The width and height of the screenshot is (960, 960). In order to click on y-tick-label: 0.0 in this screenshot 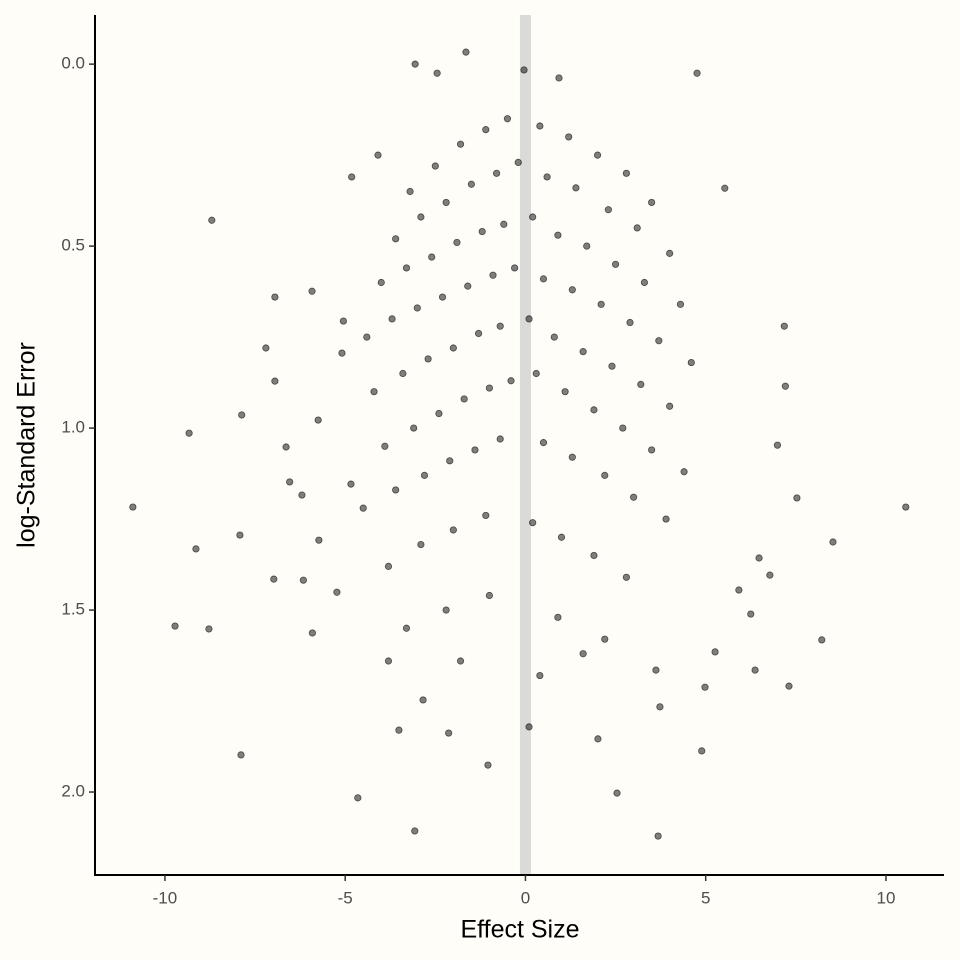, I will do `click(73, 63)`.